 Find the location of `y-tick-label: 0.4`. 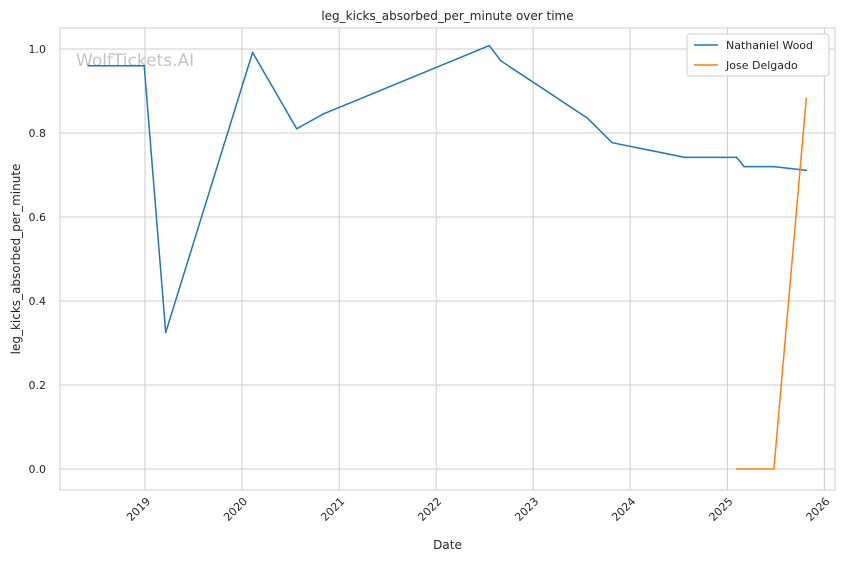

y-tick-label: 0.4 is located at coordinates (38, 301).